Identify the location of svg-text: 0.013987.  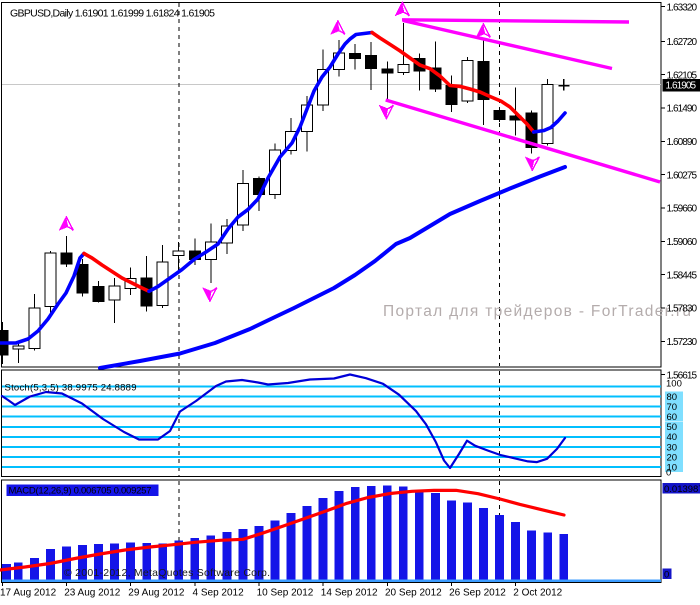
(682, 489).